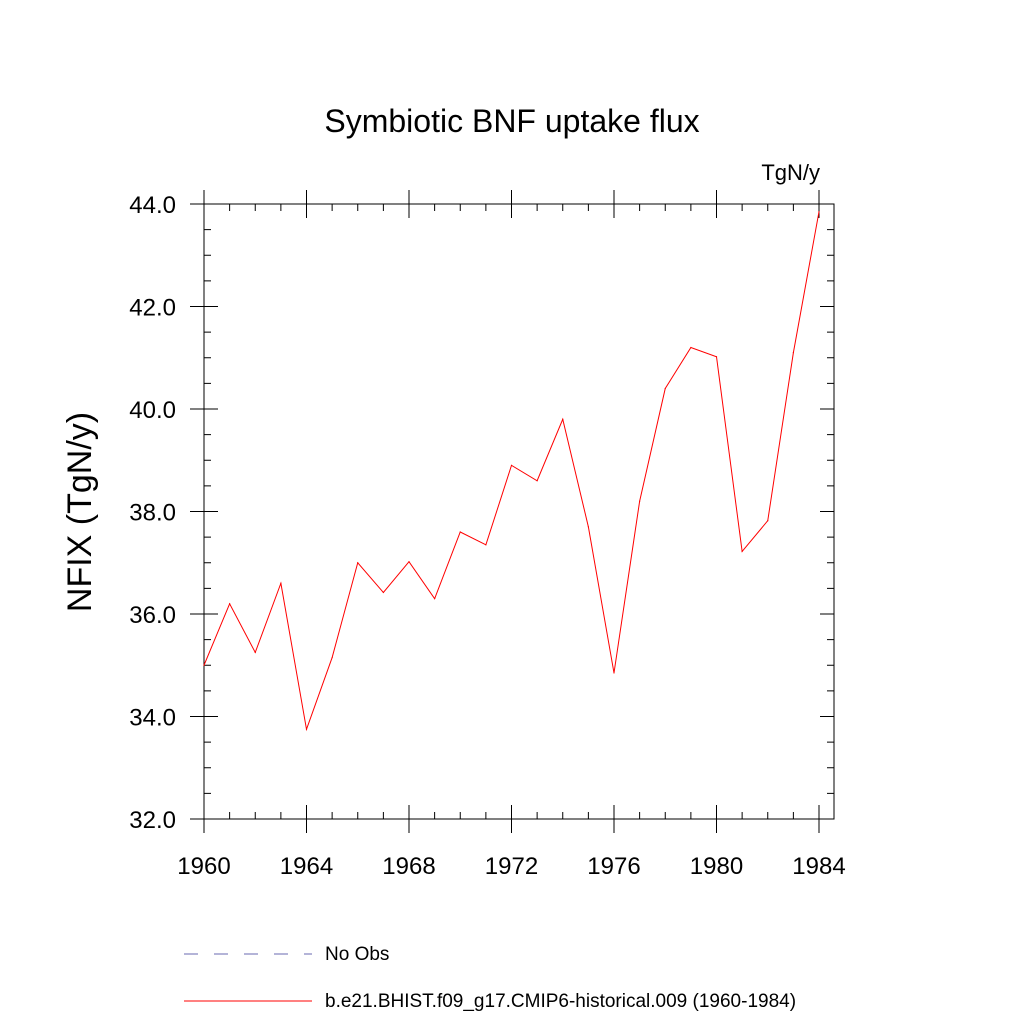 Image resolution: width=1024 pixels, height=1024 pixels. What do you see at coordinates (408, 866) in the screenshot?
I see `x-tick-label: 1968` at bounding box center [408, 866].